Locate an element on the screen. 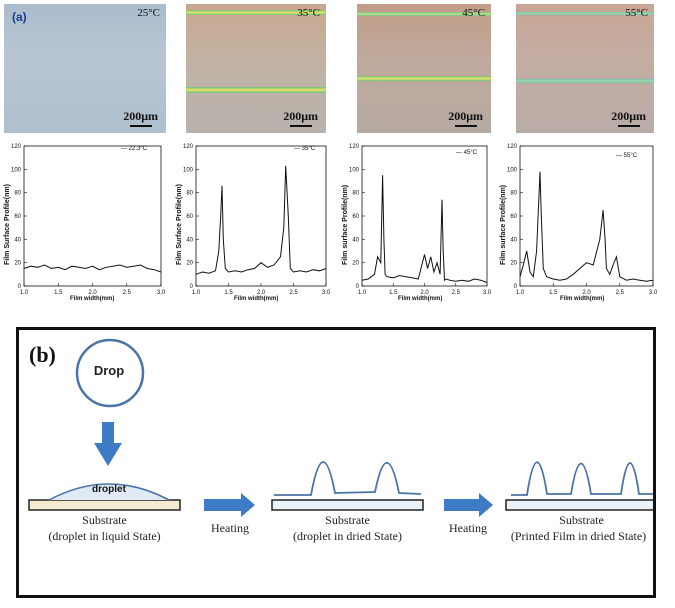  y-axis-label: Film Surface Profile(nm) is located at coordinates (179, 224).